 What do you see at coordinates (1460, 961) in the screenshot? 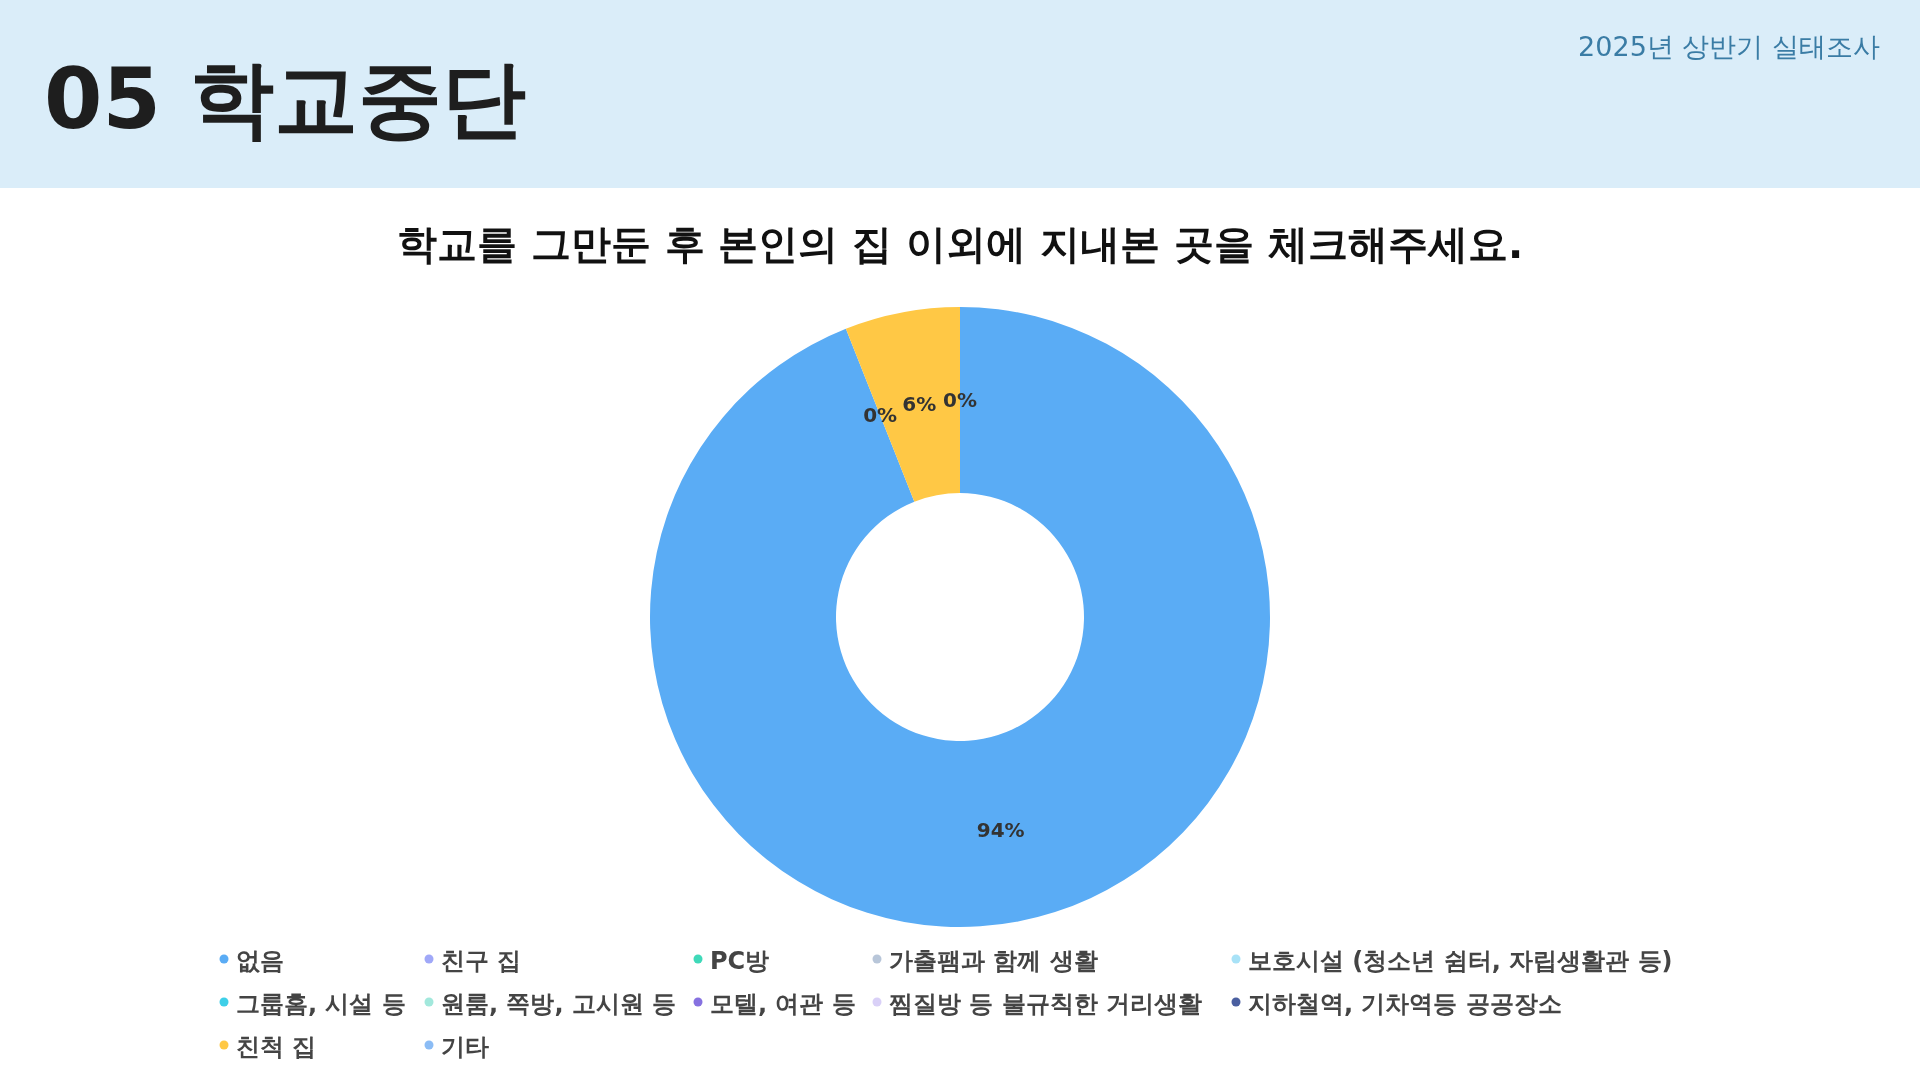
I see `legend-label: 보호시설 (청소년 쉼터, 자립생활관 등)` at bounding box center [1460, 961].